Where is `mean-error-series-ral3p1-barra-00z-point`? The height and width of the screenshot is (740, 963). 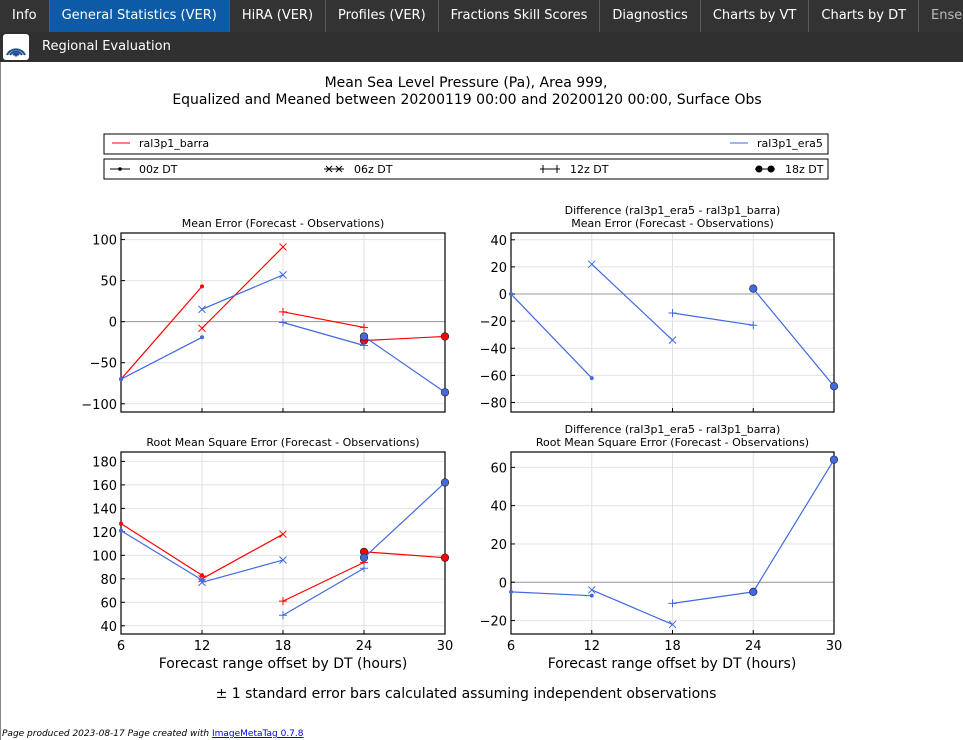 mean-error-series-ral3p1-barra-00z-point is located at coordinates (202, 286).